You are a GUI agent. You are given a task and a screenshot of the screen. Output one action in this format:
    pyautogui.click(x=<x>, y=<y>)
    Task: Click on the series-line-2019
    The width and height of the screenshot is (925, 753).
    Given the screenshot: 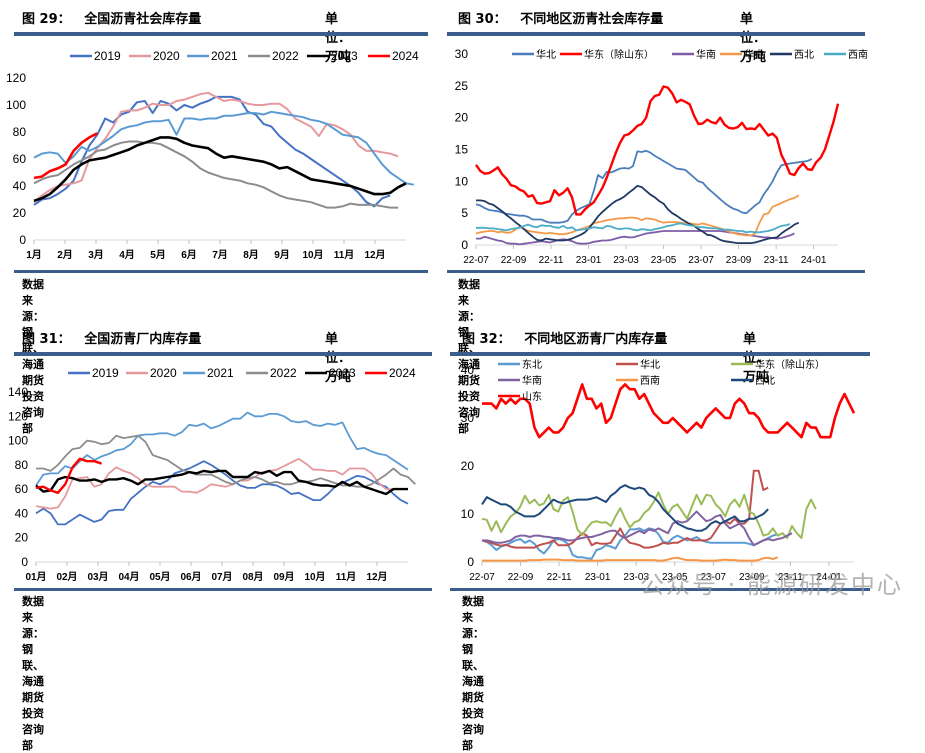 What is the action you would take?
    pyautogui.click(x=212, y=151)
    